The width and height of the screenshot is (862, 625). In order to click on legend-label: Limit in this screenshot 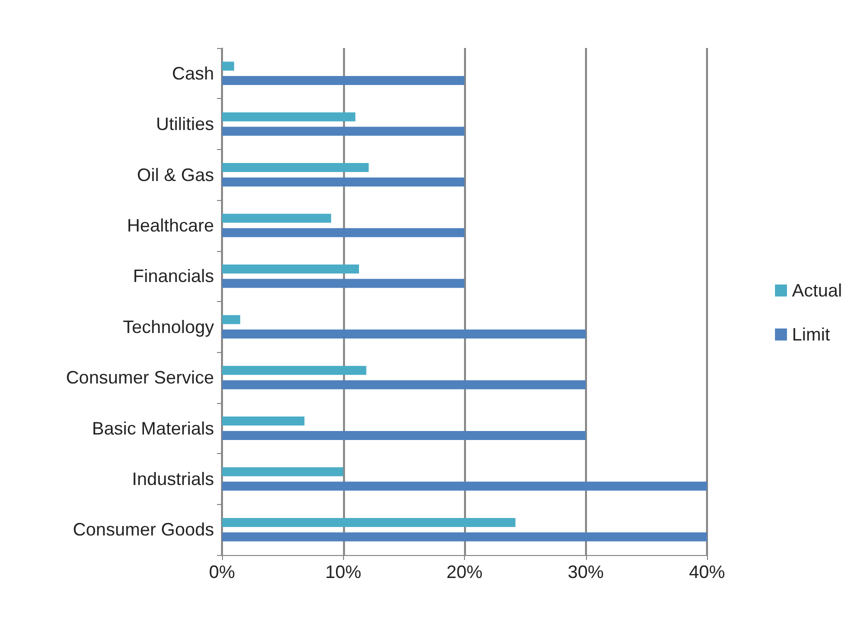, I will do `click(811, 334)`.